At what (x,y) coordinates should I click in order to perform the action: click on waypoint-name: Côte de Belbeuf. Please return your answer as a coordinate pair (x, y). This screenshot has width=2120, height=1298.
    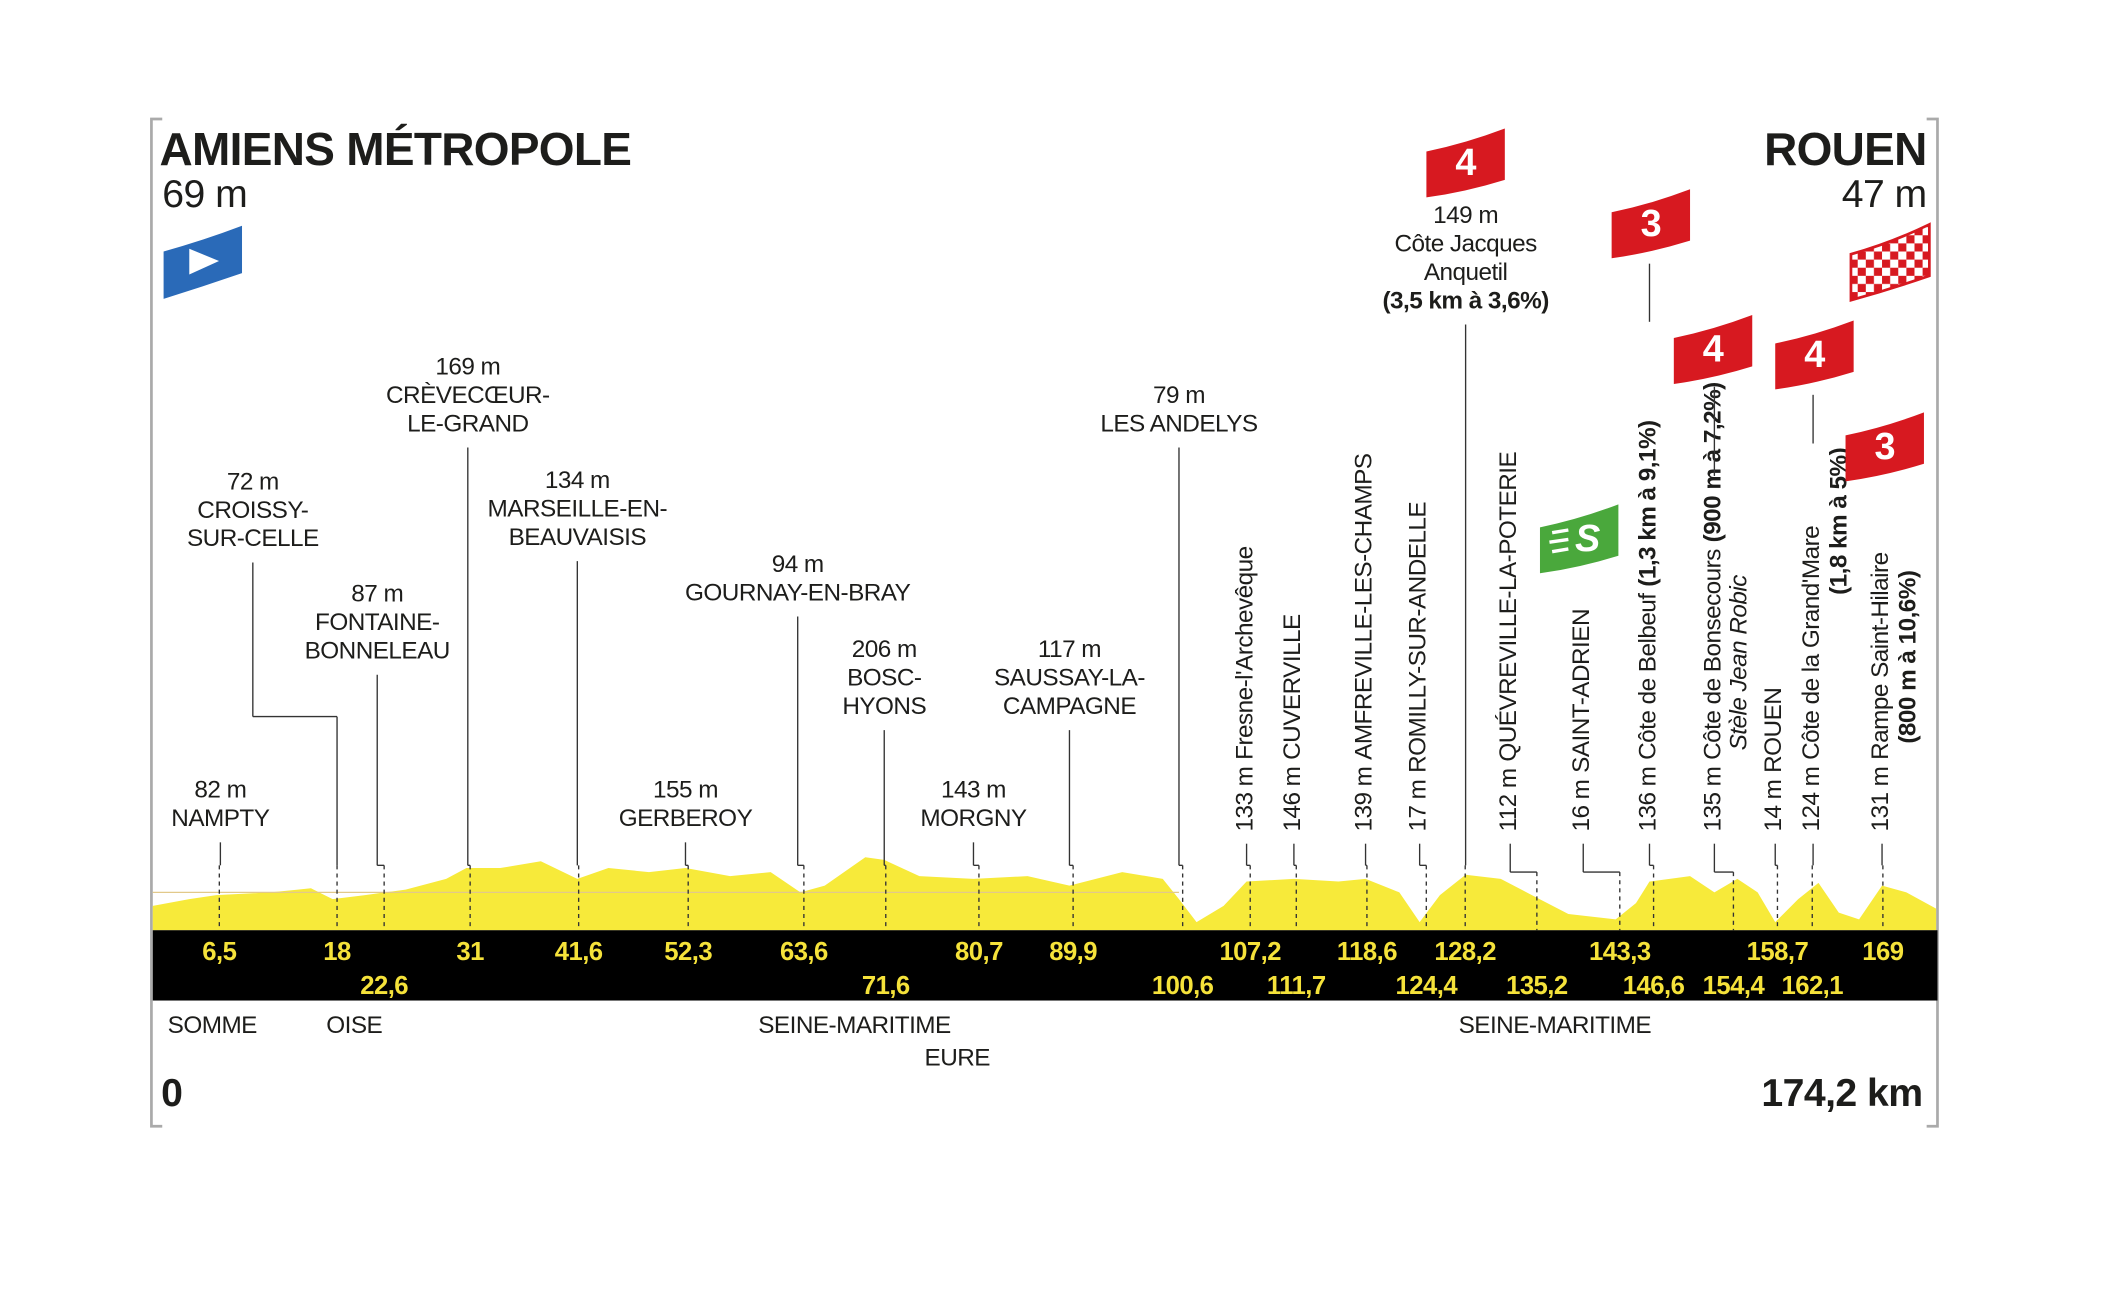
    Looking at the image, I should click on (1648, 676).